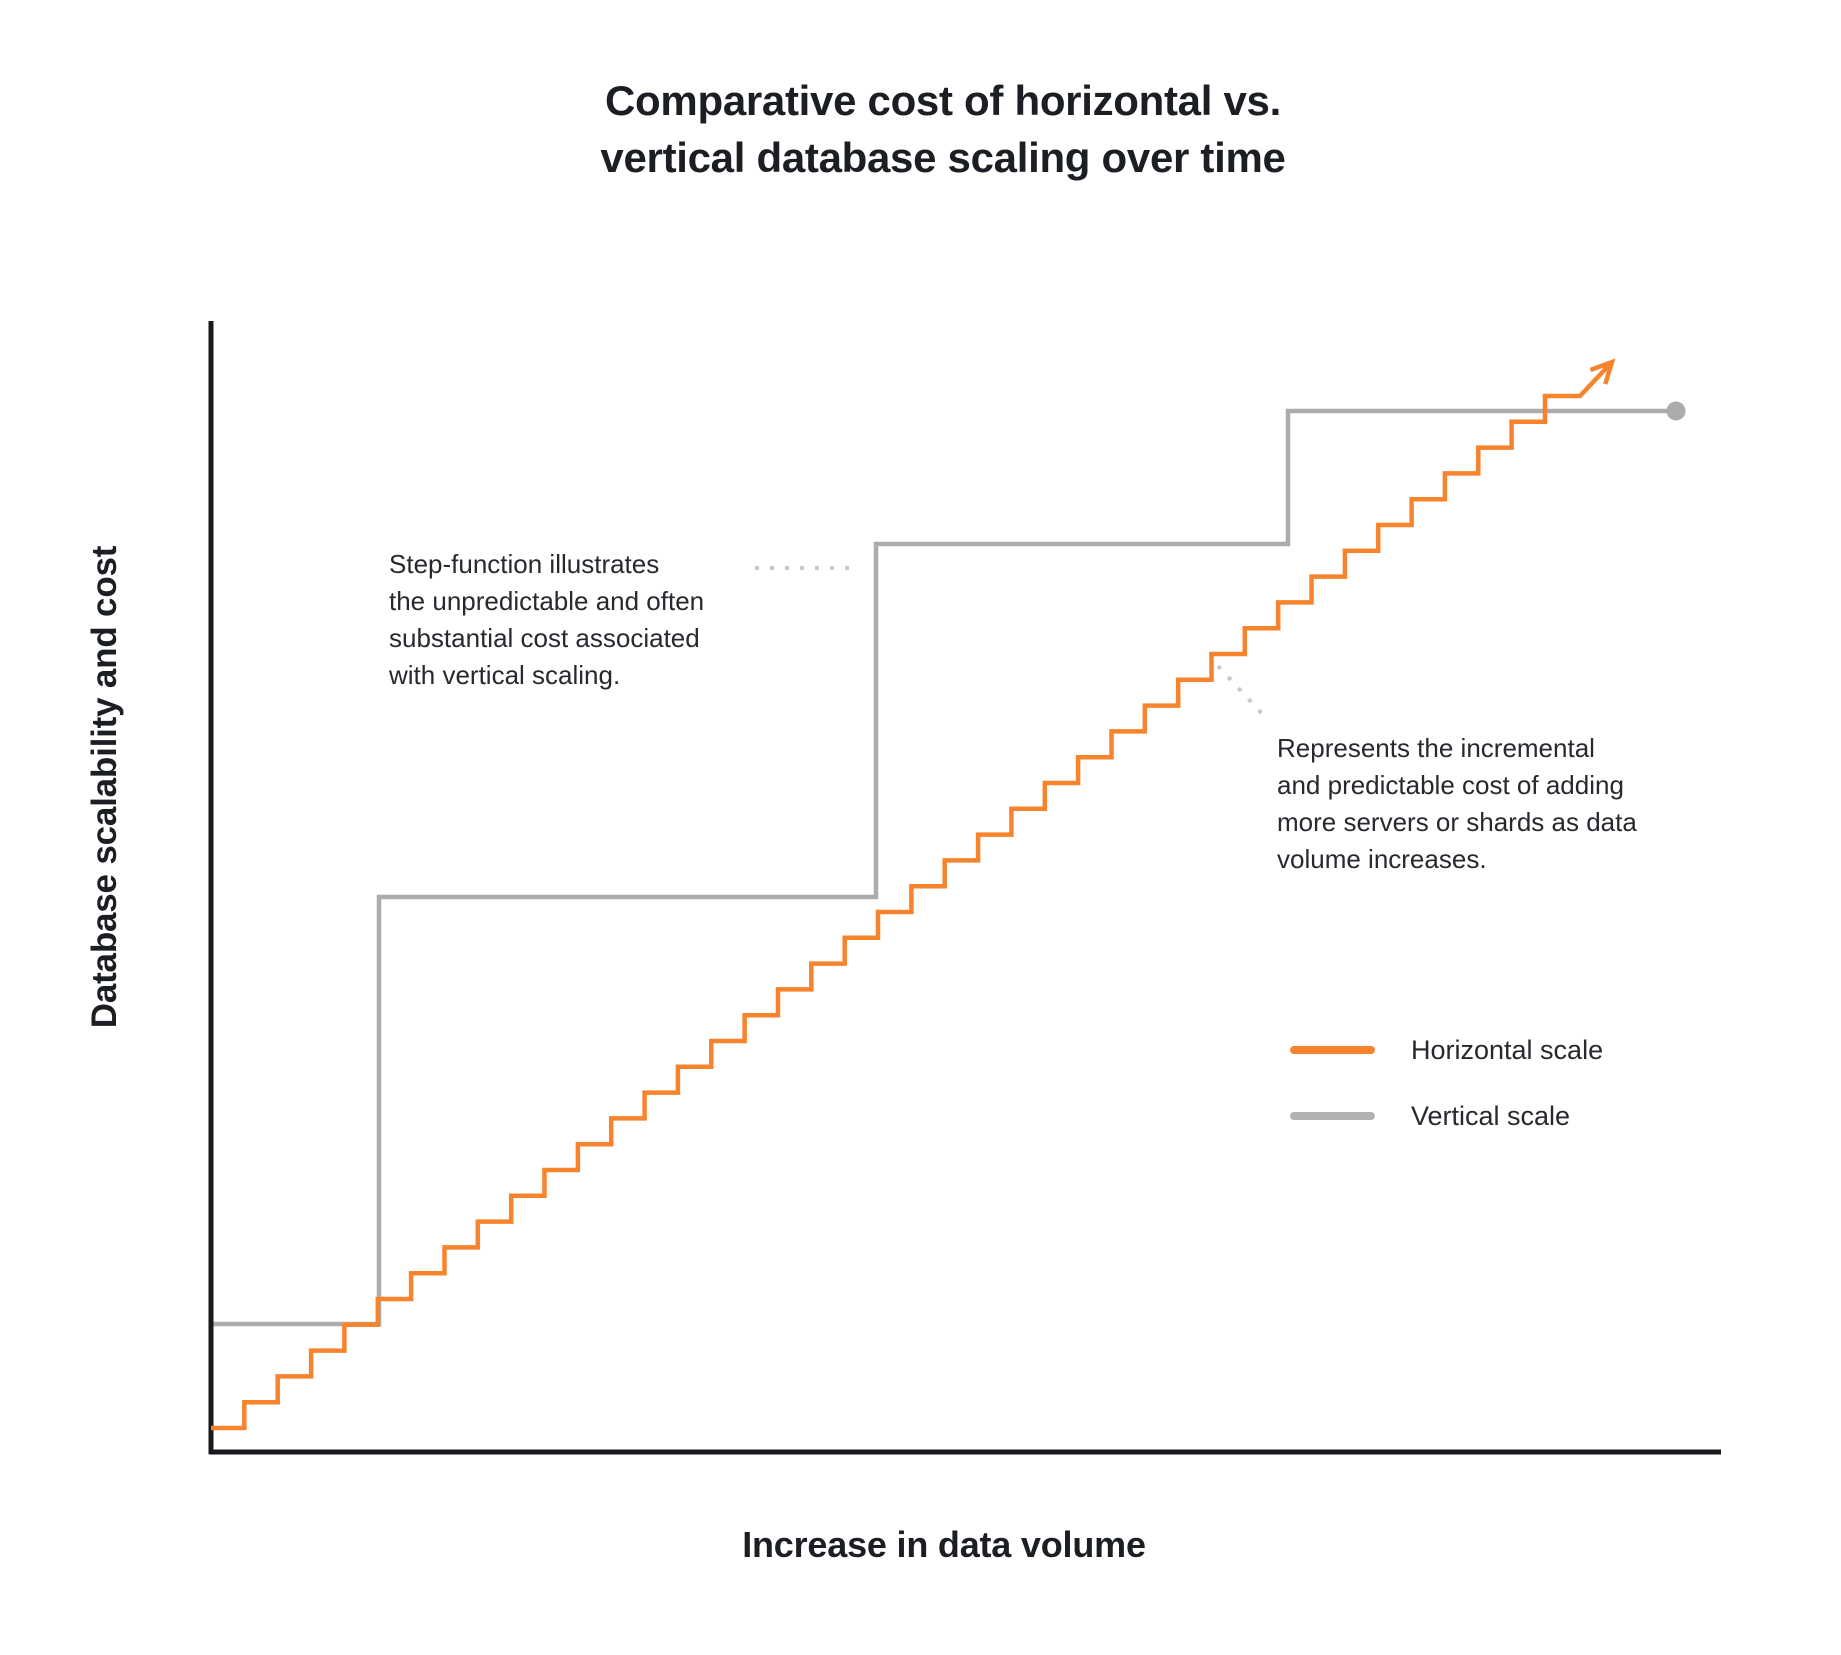 Image resolution: width=1841 pixels, height=1655 pixels. Describe the element at coordinates (1242, 692) in the screenshot. I see `leader-line-horizontal-scaling-note` at that location.